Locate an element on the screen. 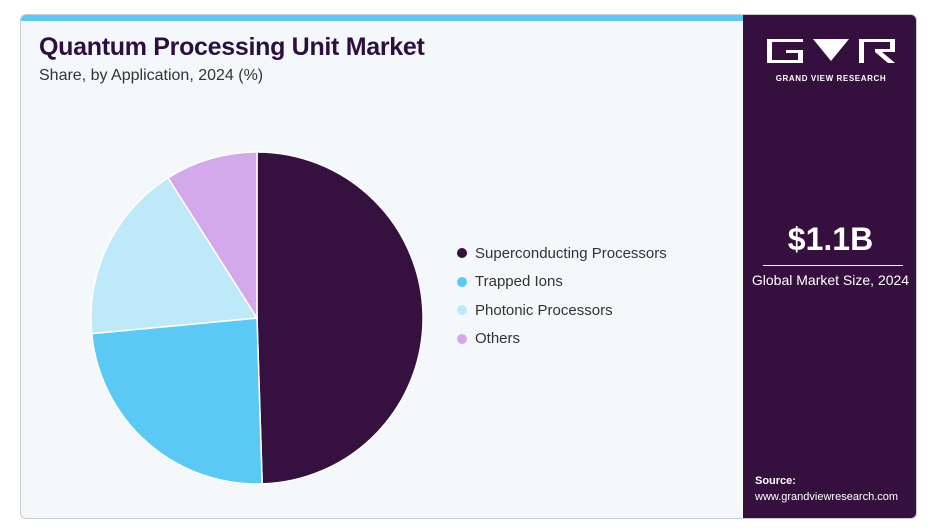 The width and height of the screenshot is (931, 528). source-link: www.grandviewresearch.com is located at coordinates (827, 497).